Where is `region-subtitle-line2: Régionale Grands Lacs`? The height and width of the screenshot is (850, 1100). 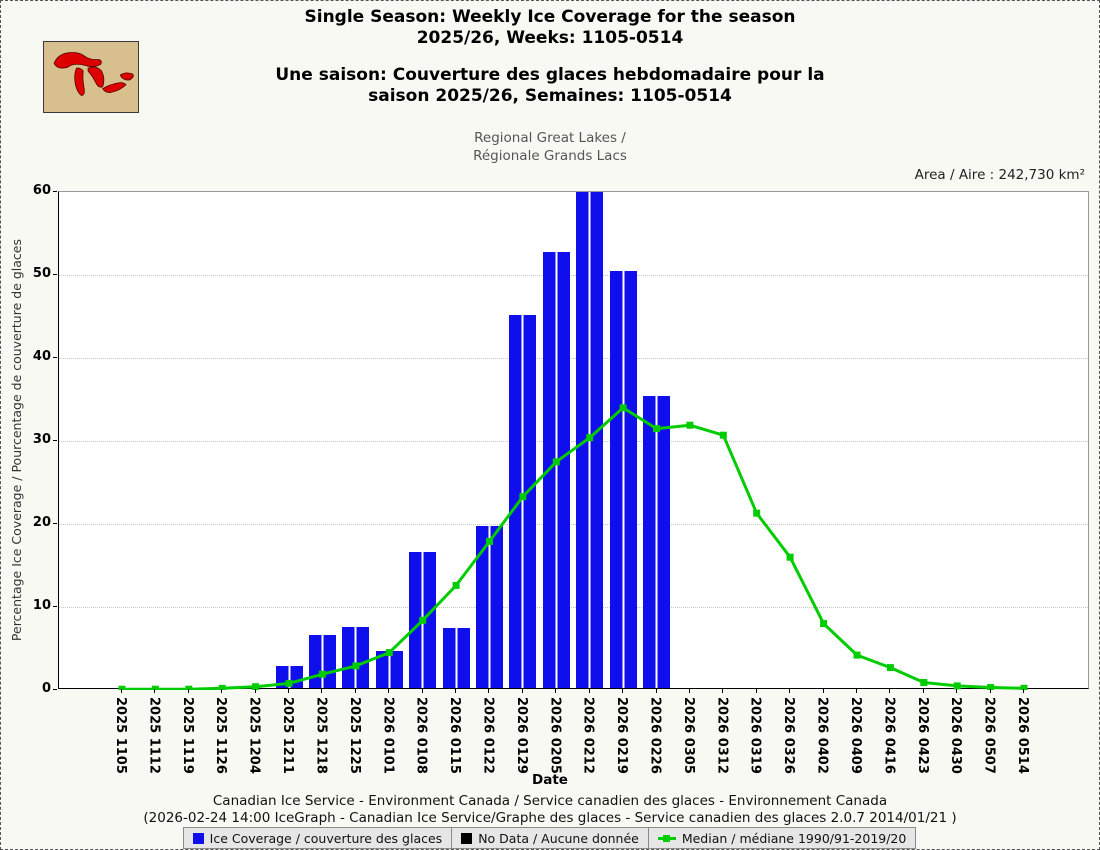
region-subtitle-line2: Régionale Grands Lacs is located at coordinates (550, 156).